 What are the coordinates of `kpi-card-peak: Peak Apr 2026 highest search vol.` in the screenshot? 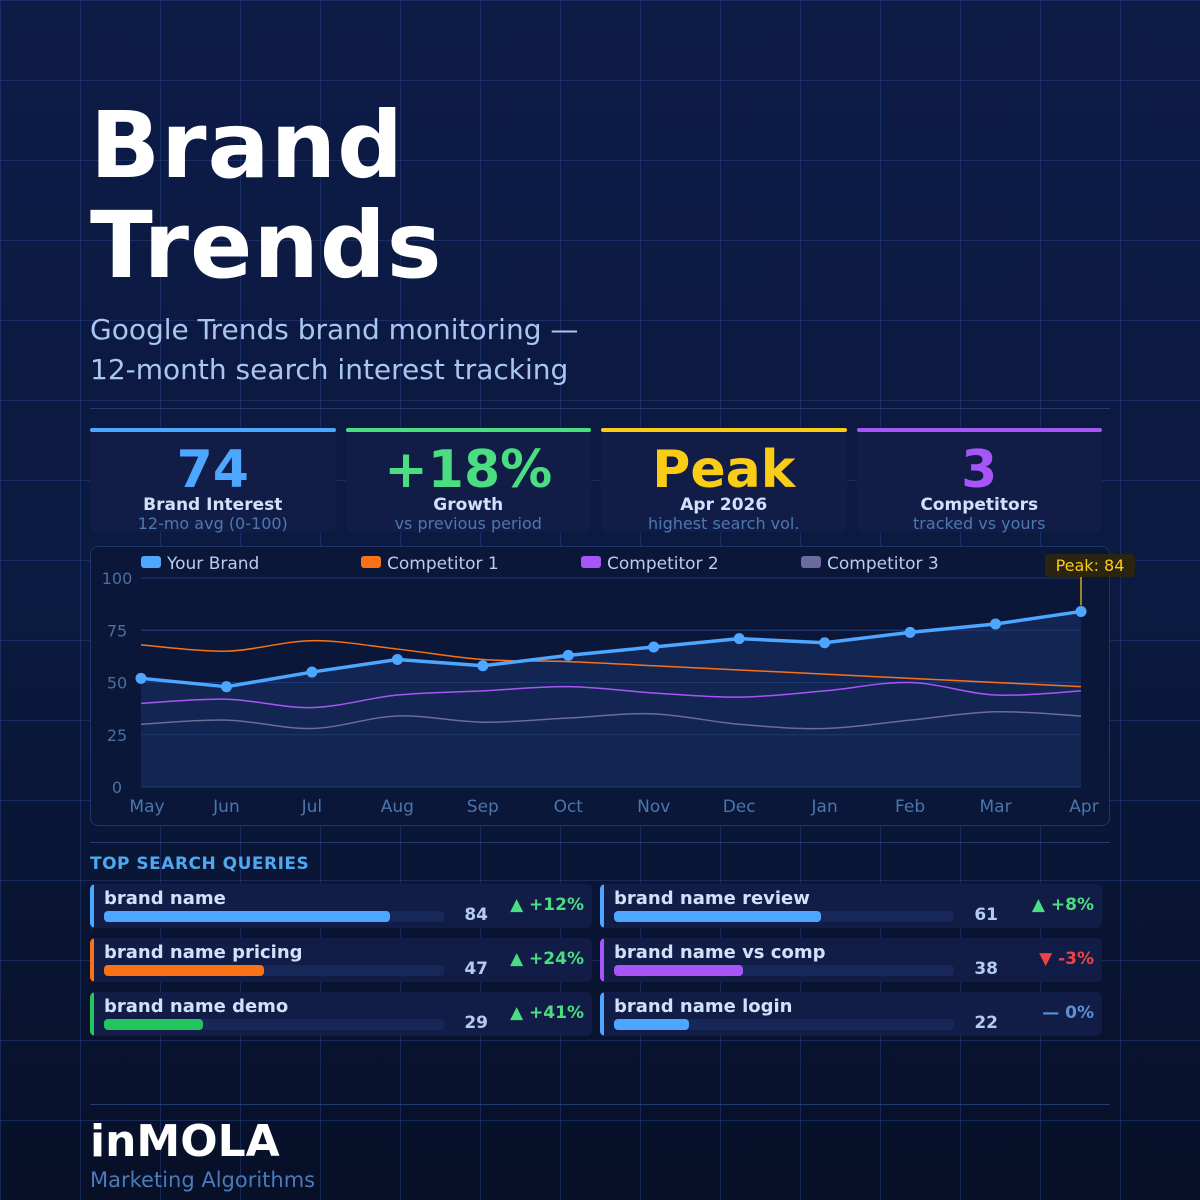 It's located at (724, 480).